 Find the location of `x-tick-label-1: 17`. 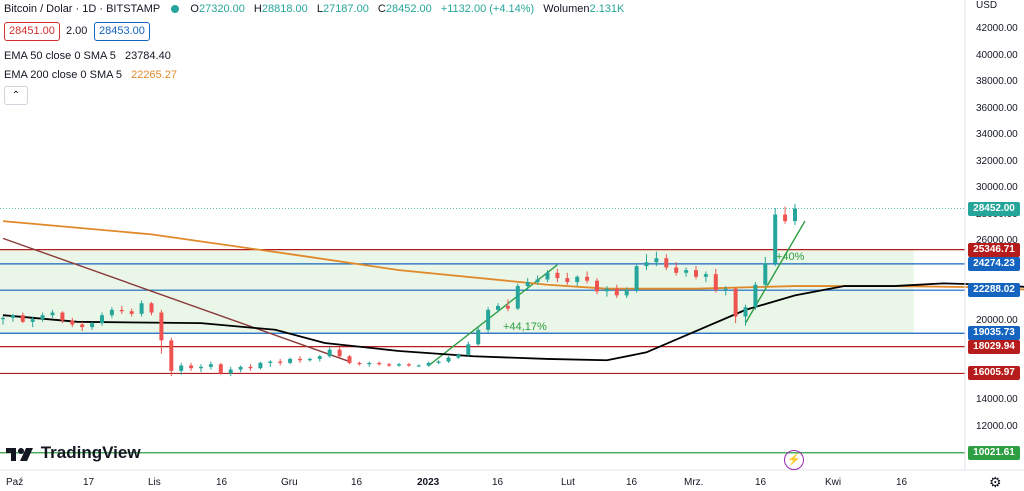

x-tick-label-1: 17 is located at coordinates (89, 482).